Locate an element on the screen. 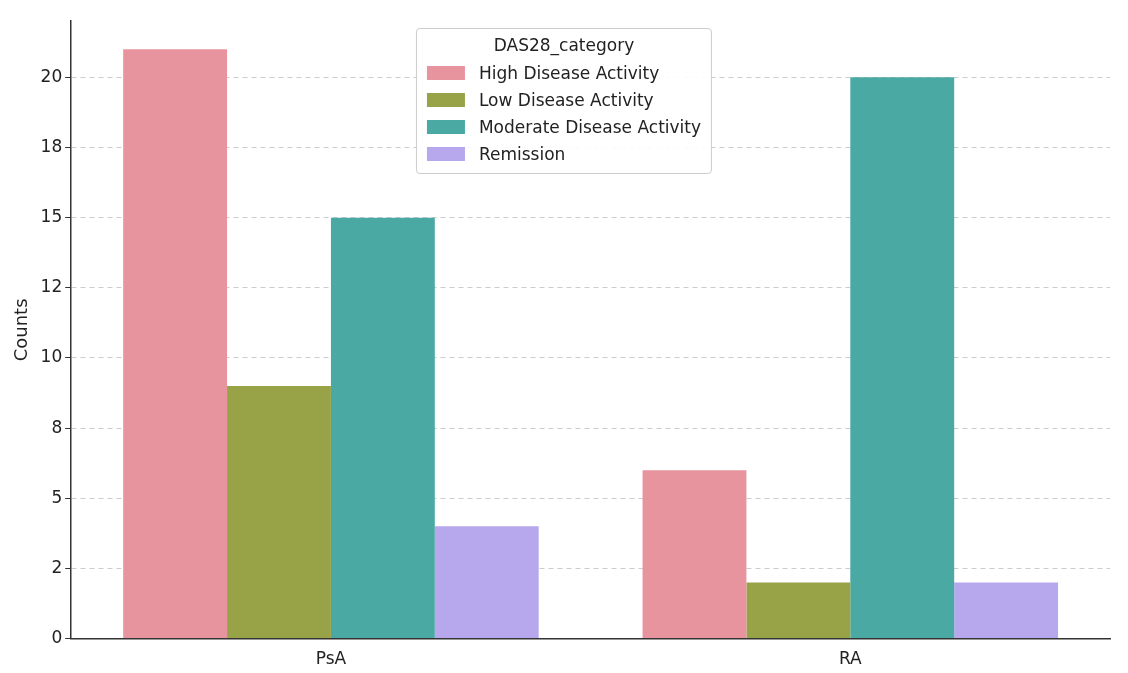 The image size is (1128, 673). y-tick-label: 15 is located at coordinates (51, 216).